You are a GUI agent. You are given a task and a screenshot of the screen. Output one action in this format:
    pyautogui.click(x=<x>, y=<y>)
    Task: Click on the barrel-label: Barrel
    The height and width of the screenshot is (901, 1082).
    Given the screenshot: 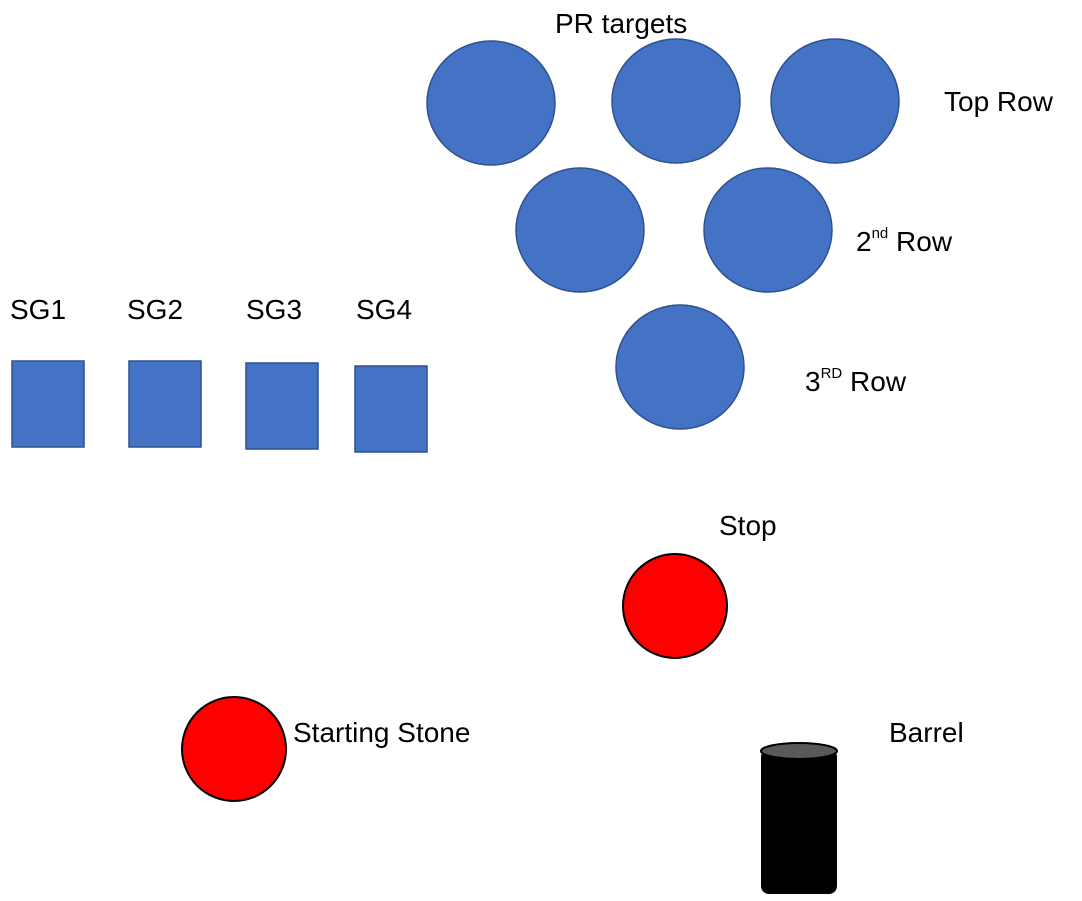 What is the action you would take?
    pyautogui.click(x=926, y=732)
    